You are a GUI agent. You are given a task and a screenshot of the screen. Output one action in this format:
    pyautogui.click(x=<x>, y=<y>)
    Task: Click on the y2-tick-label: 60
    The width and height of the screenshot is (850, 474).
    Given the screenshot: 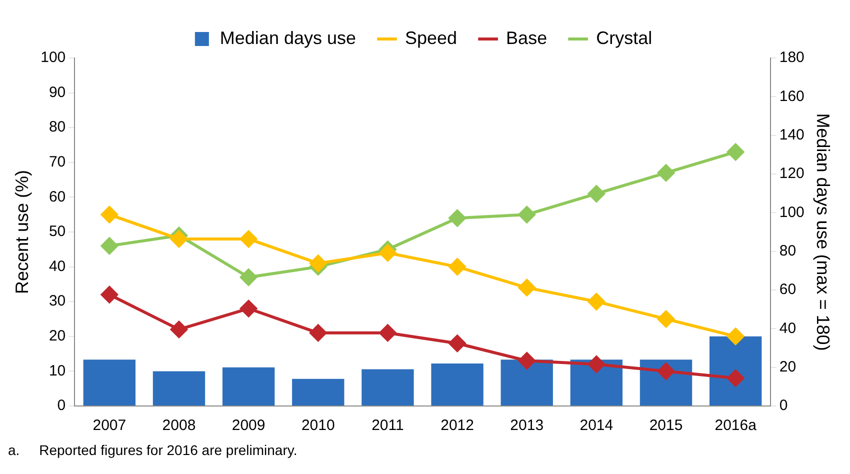 What is the action you would take?
    pyautogui.click(x=787, y=289)
    